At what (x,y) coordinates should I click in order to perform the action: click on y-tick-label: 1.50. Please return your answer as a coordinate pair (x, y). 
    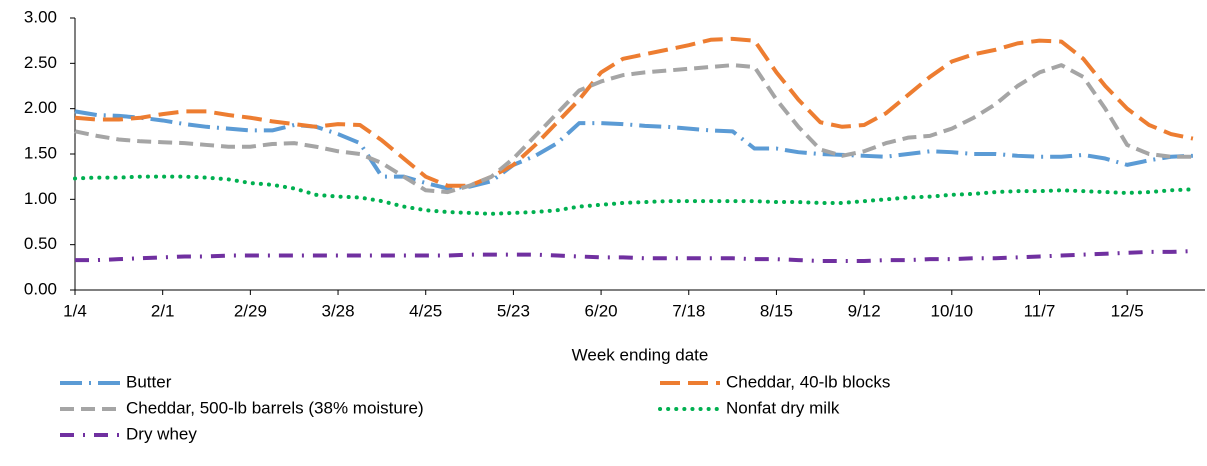
    Looking at the image, I should click on (40, 152).